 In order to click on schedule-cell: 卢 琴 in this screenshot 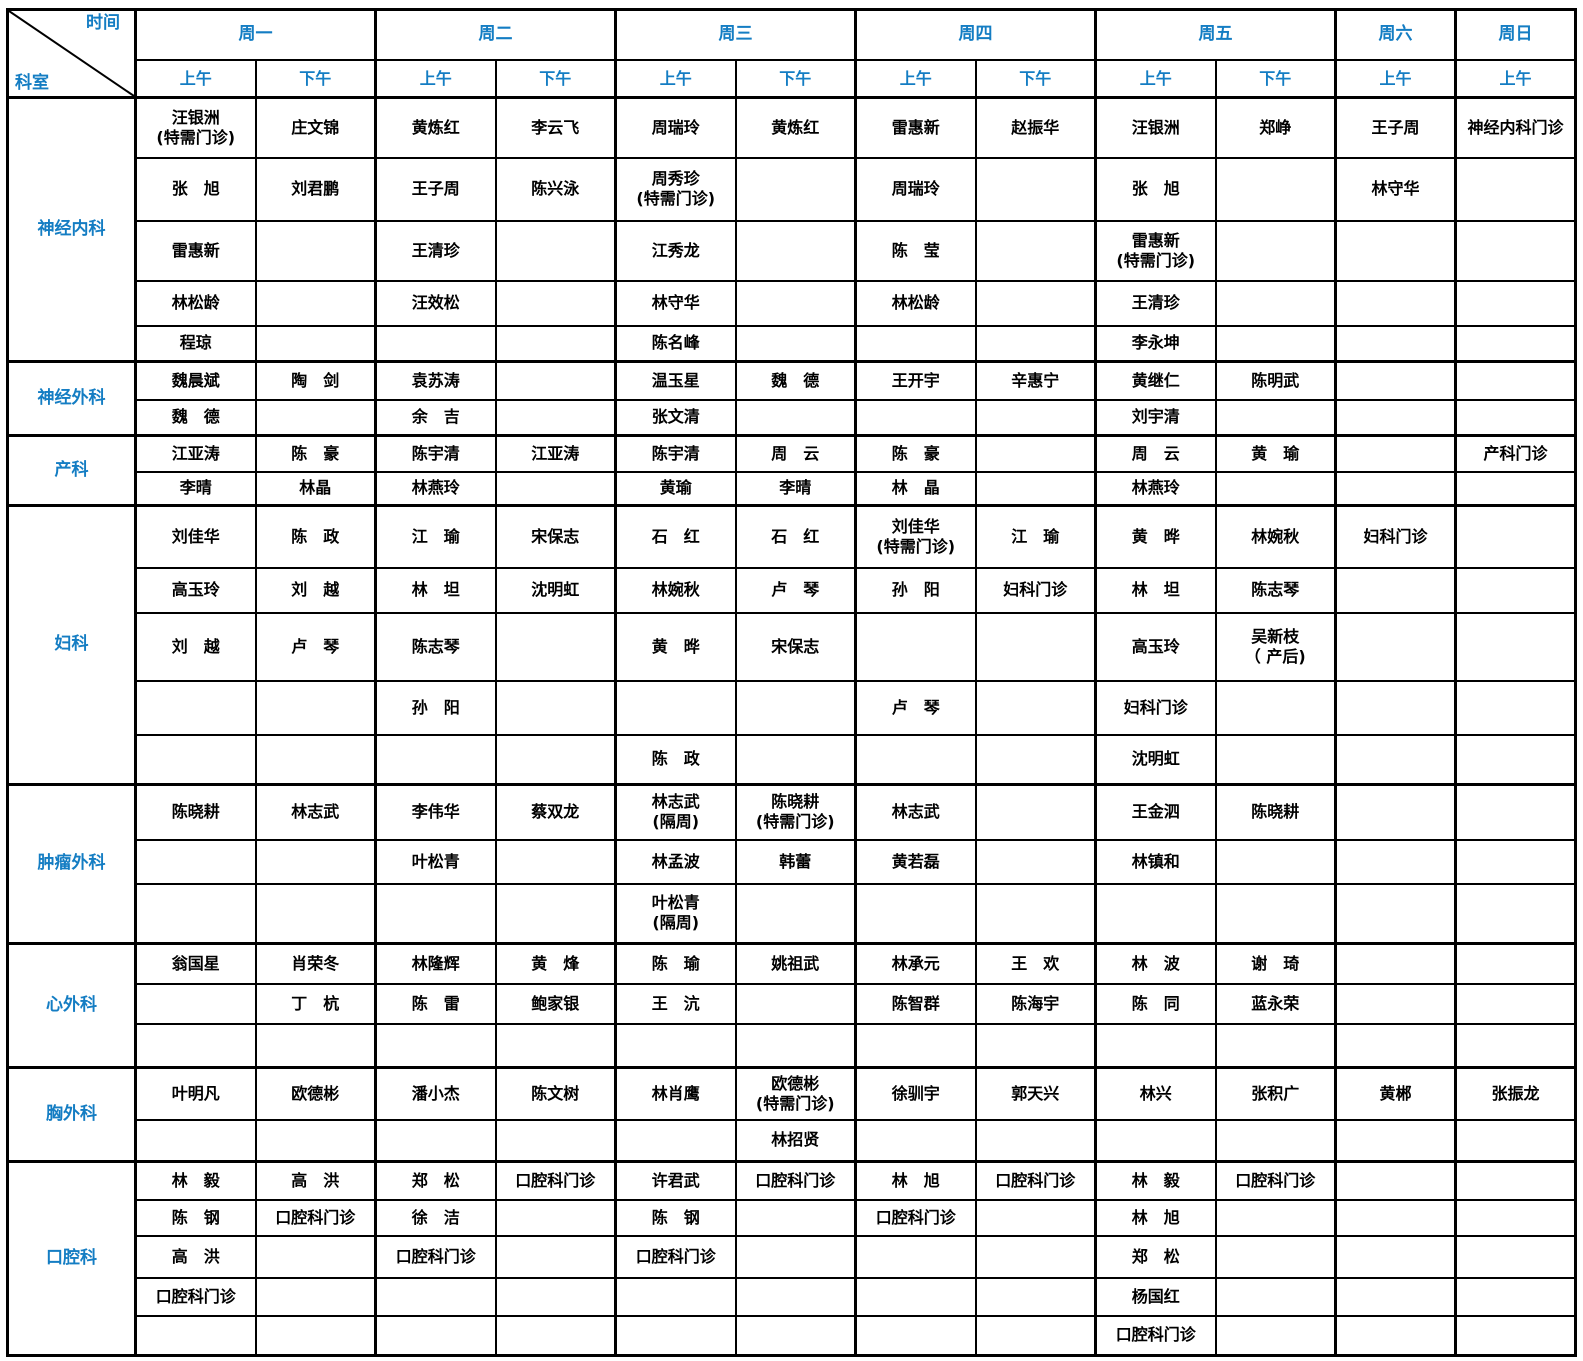, I will do `click(795, 590)`.